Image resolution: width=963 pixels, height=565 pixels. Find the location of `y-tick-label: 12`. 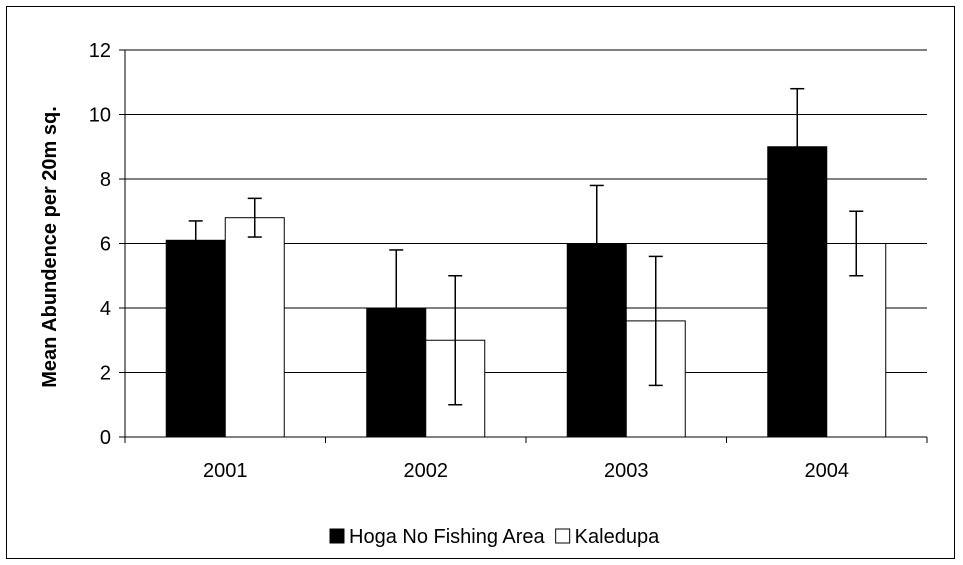

y-tick-label: 12 is located at coordinates (100, 51).